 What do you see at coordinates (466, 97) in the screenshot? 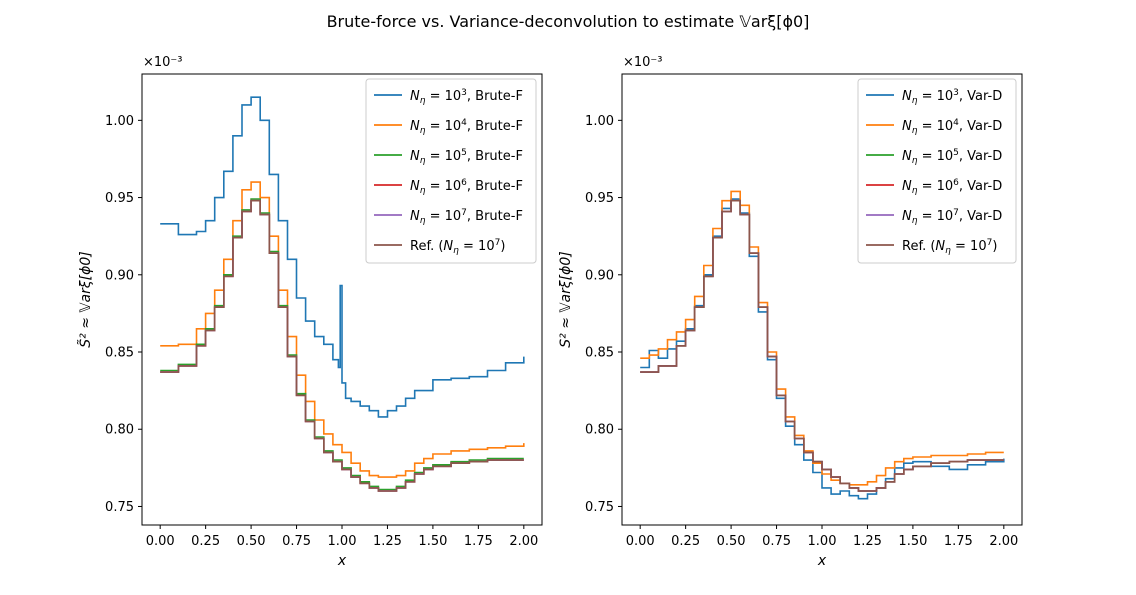
I see `legend-entry-1: Nη = 103, Brute-F` at bounding box center [466, 97].